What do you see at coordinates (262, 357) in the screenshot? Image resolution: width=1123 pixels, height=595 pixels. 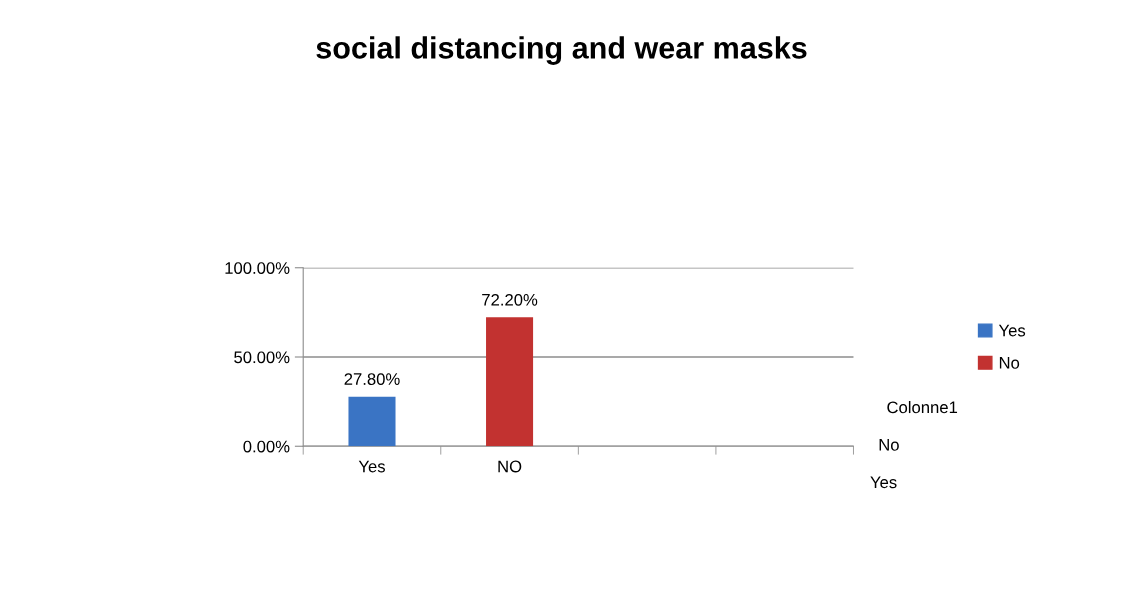 I see `y-tick-label: 50.00%` at bounding box center [262, 357].